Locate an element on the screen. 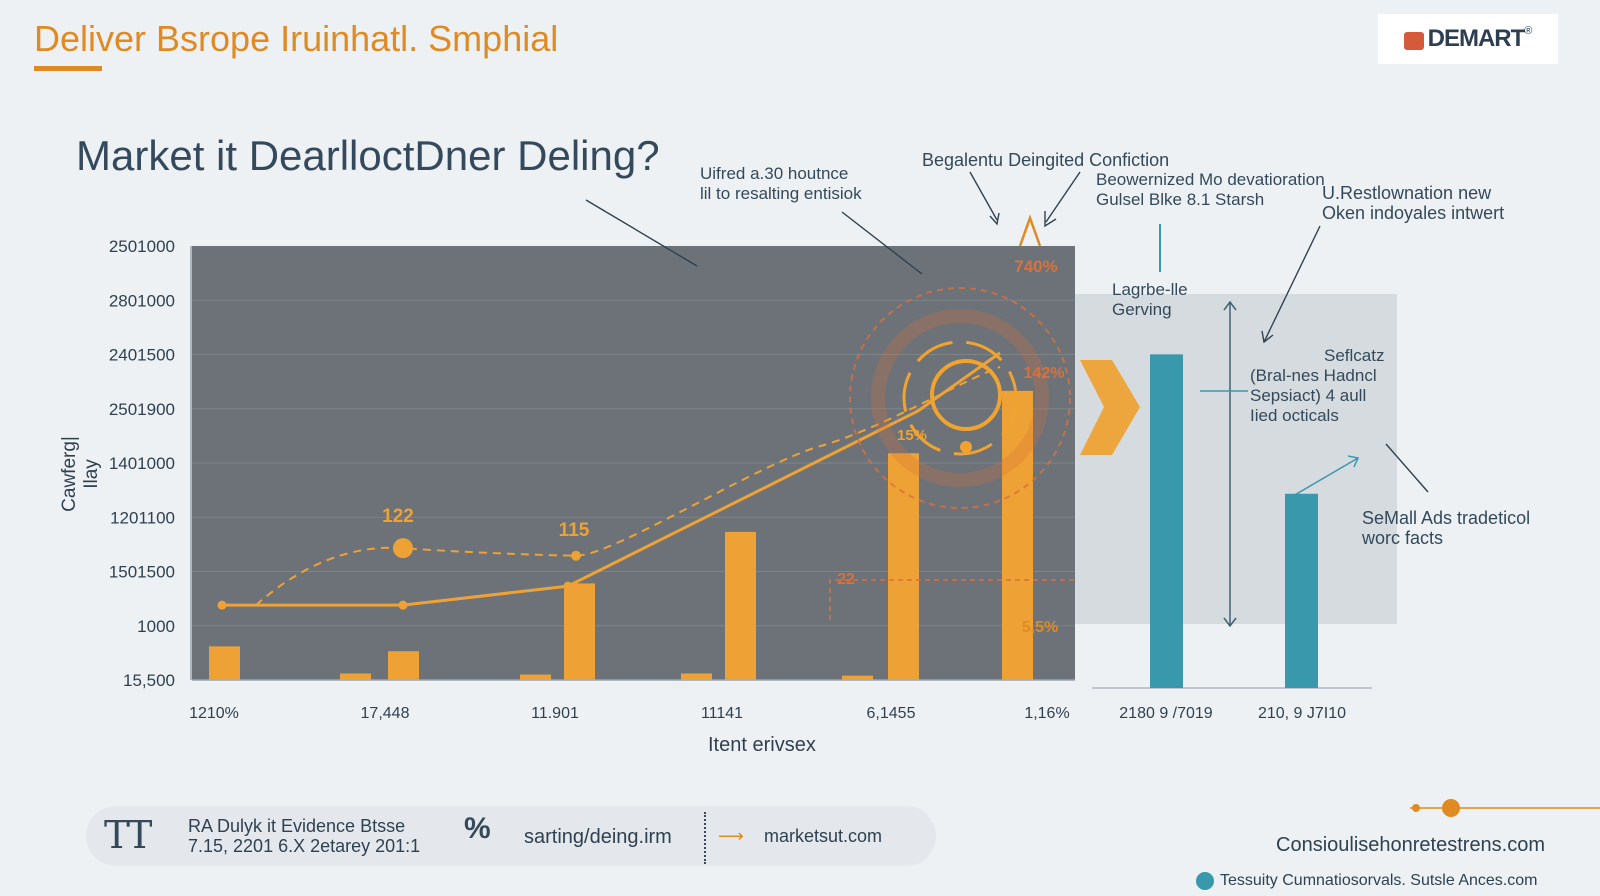 The height and width of the screenshot is (896, 1600). data-label: 22 is located at coordinates (846, 579).